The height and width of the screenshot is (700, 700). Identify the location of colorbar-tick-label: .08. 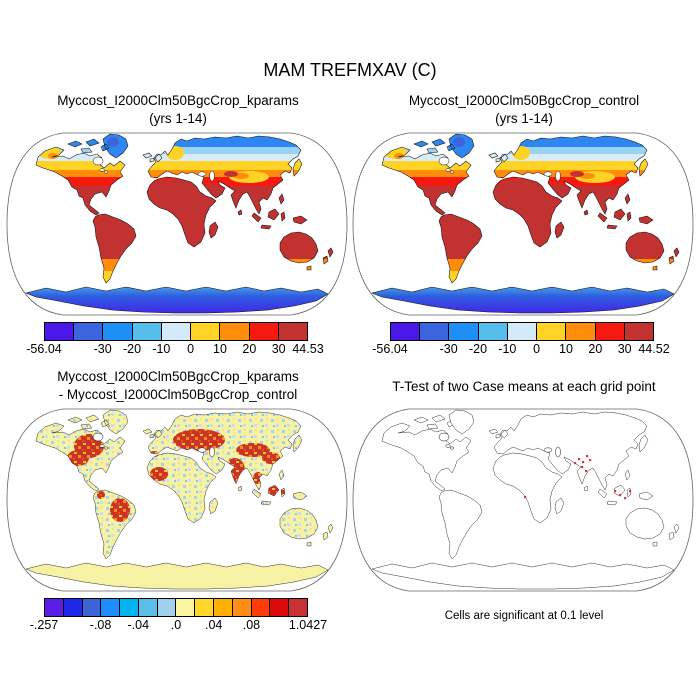
(251, 625).